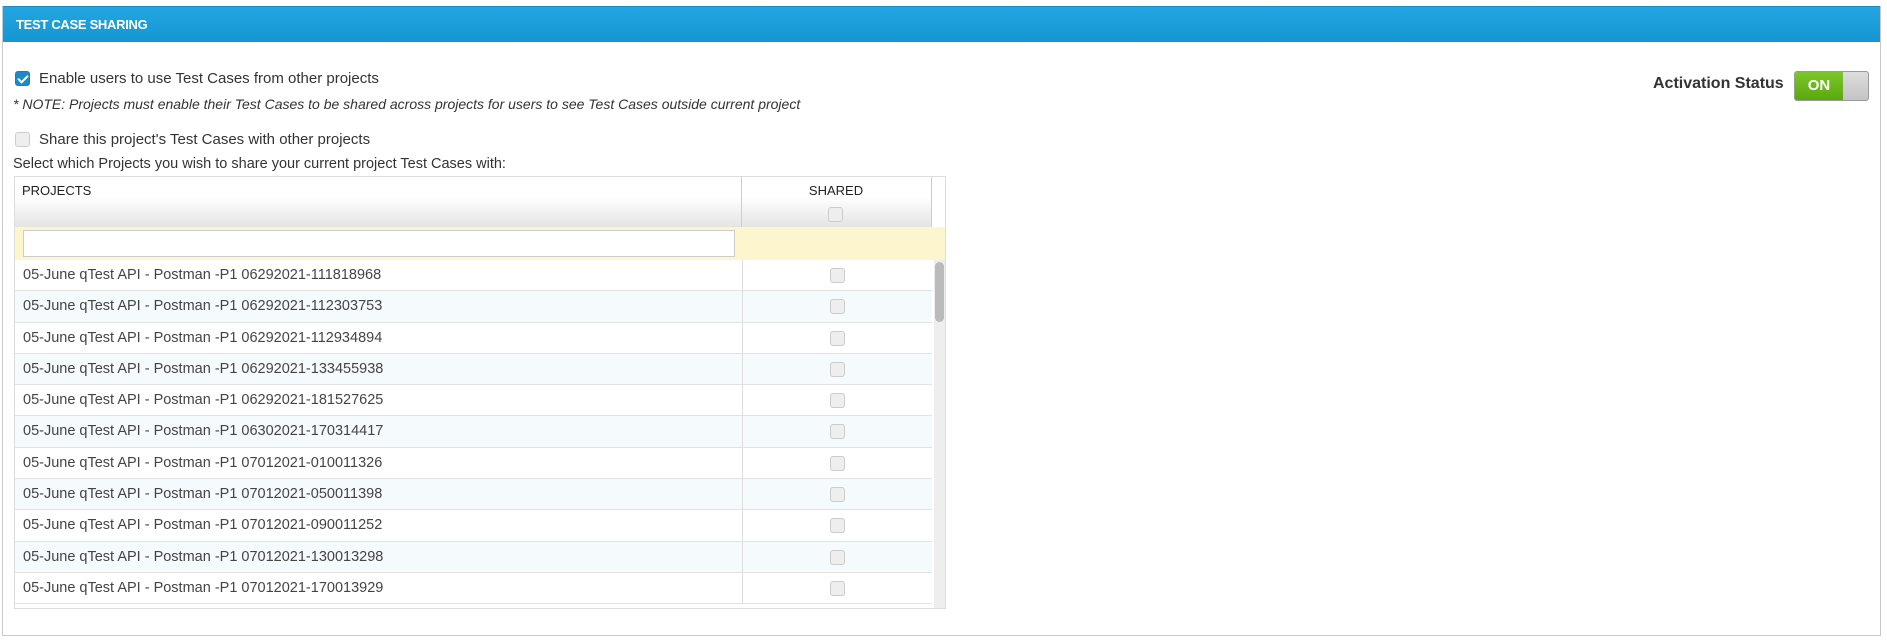 This screenshot has height=641, width=1887. Describe the element at coordinates (939, 292) in the screenshot. I see `scrollbar-thumb` at that location.